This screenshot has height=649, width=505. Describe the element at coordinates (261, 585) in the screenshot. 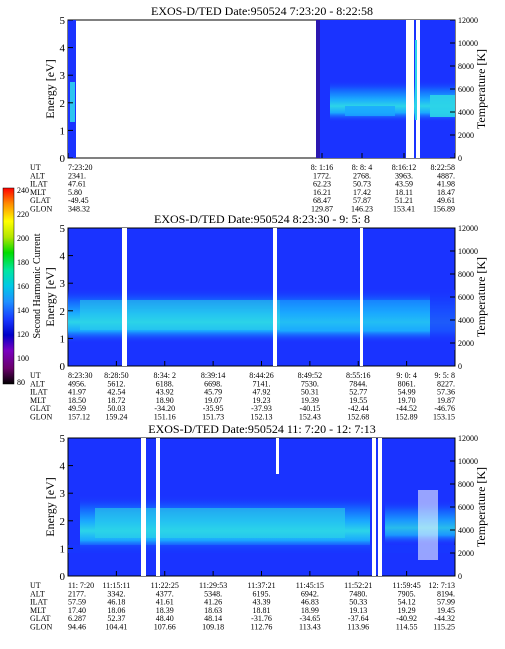

I see `orbit-value-ut: 11:37:21` at that location.